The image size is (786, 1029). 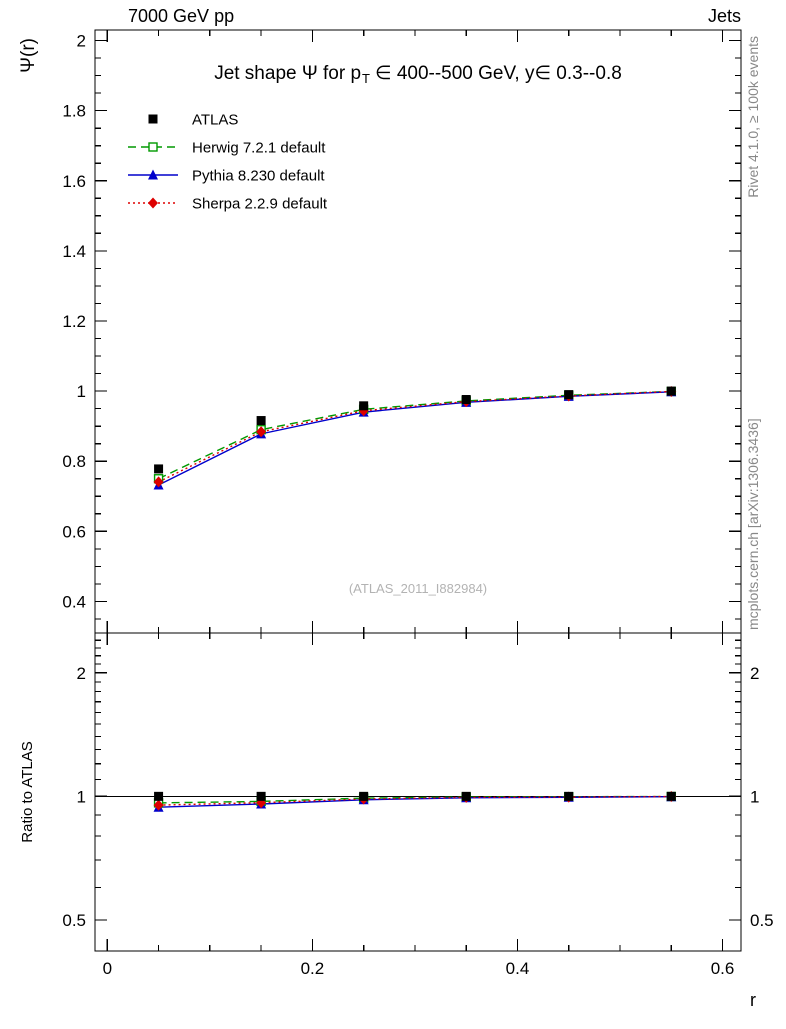 I want to click on header-beam-energy: 7000 GeV pp, so click(x=181, y=16).